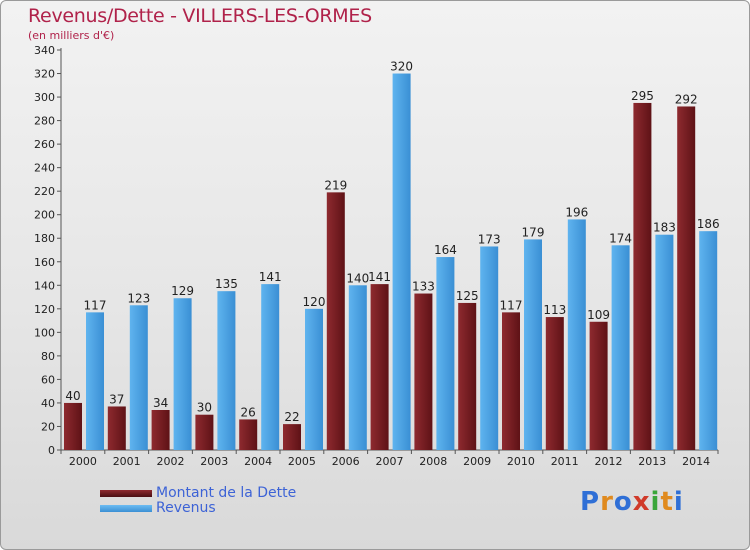 Image resolution: width=750 pixels, height=550 pixels. What do you see at coordinates (83, 461) in the screenshot?
I see `x-tick-label: 2000` at bounding box center [83, 461].